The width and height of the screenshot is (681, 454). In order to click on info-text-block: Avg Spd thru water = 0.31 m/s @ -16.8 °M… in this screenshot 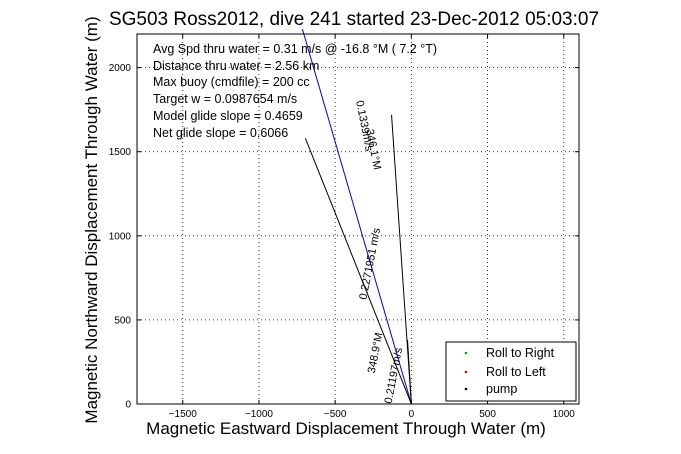, I will do `click(295, 91)`.